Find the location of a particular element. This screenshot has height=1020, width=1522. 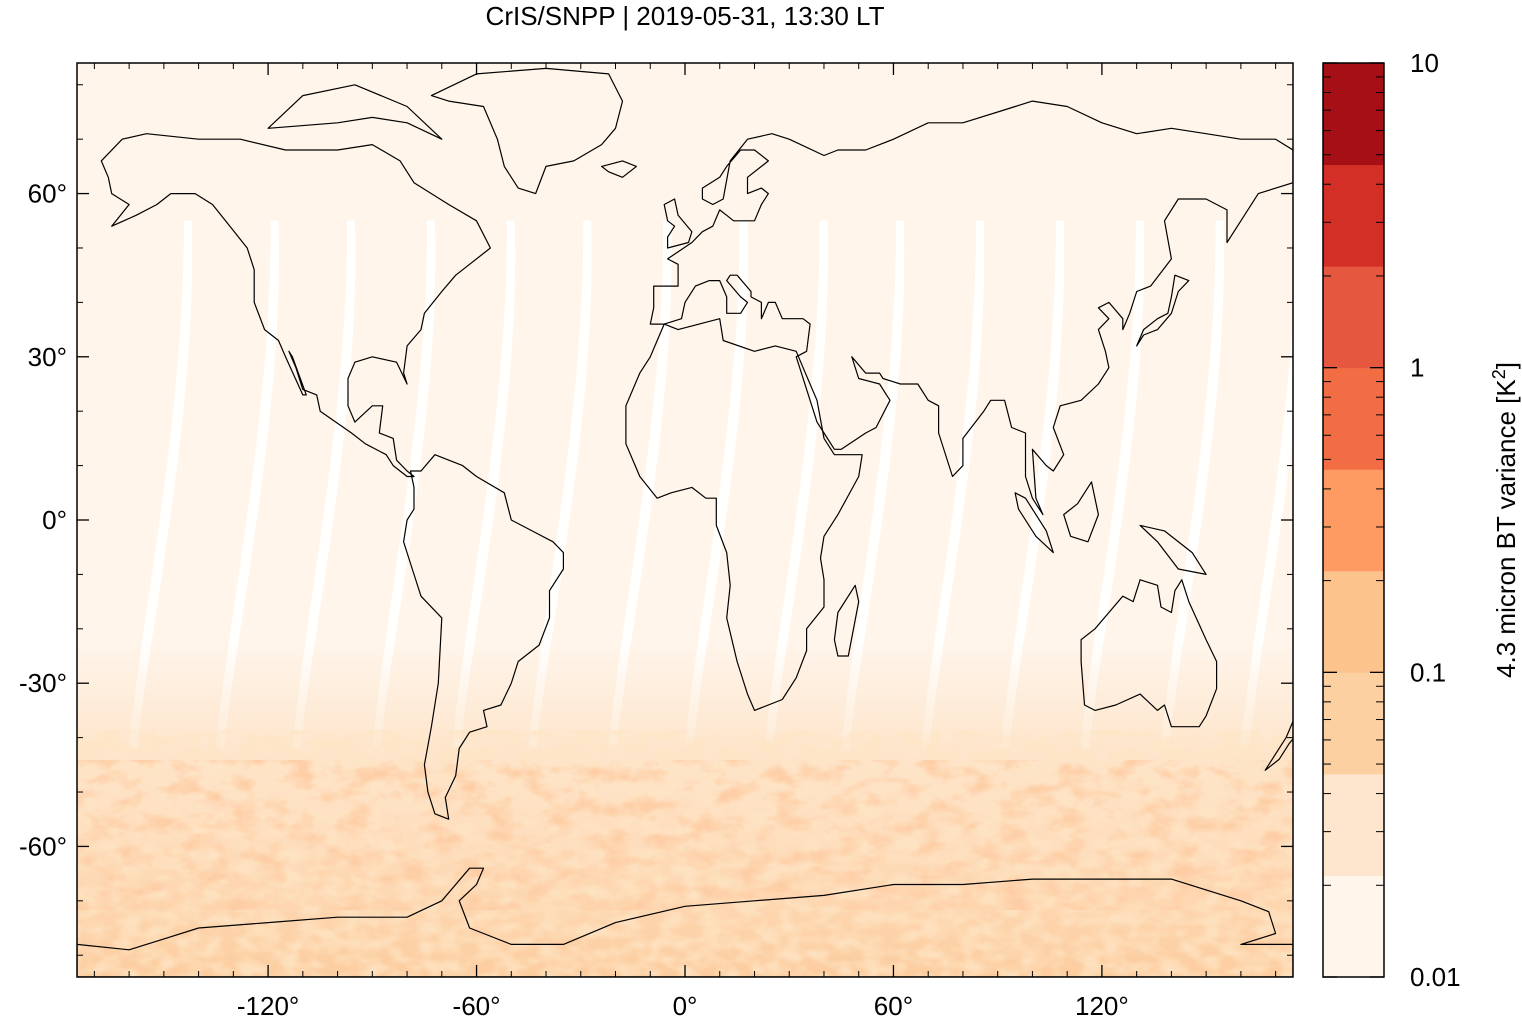

coastline-borneo is located at coordinates (1081, 512).